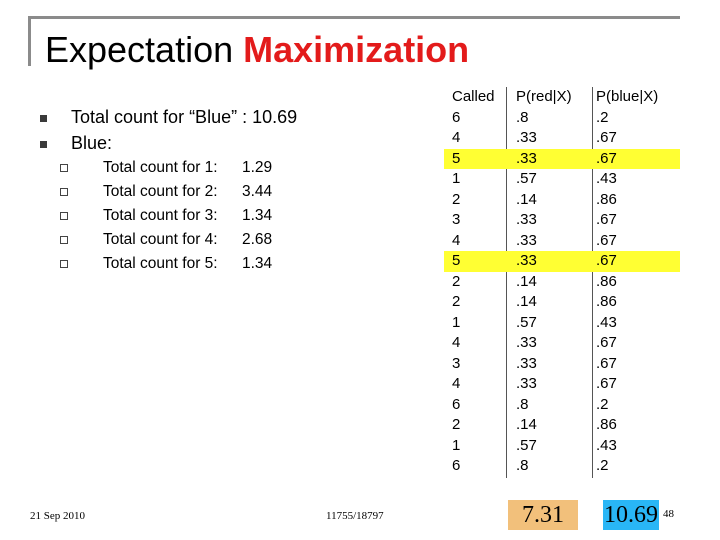 This screenshot has width=720, height=540. Describe the element at coordinates (57, 516) in the screenshot. I see `footer-date: 21 Sep 2010` at that location.